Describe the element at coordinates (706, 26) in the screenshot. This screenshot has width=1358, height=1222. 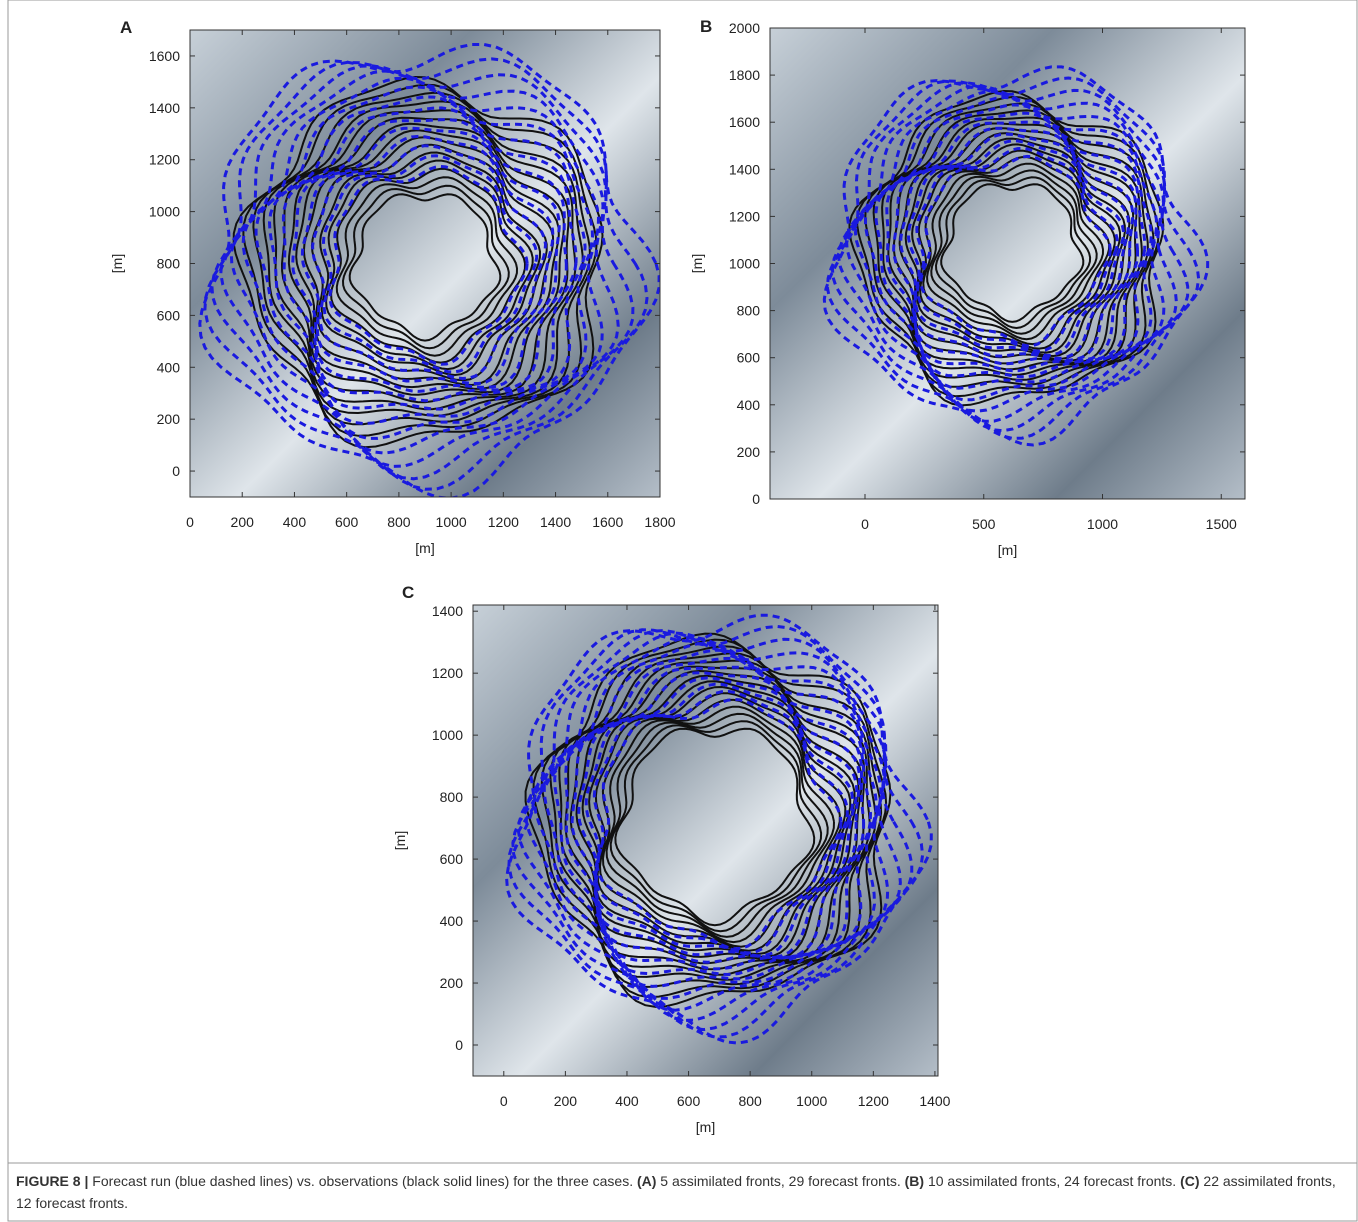
I see `panel-label: B` at that location.